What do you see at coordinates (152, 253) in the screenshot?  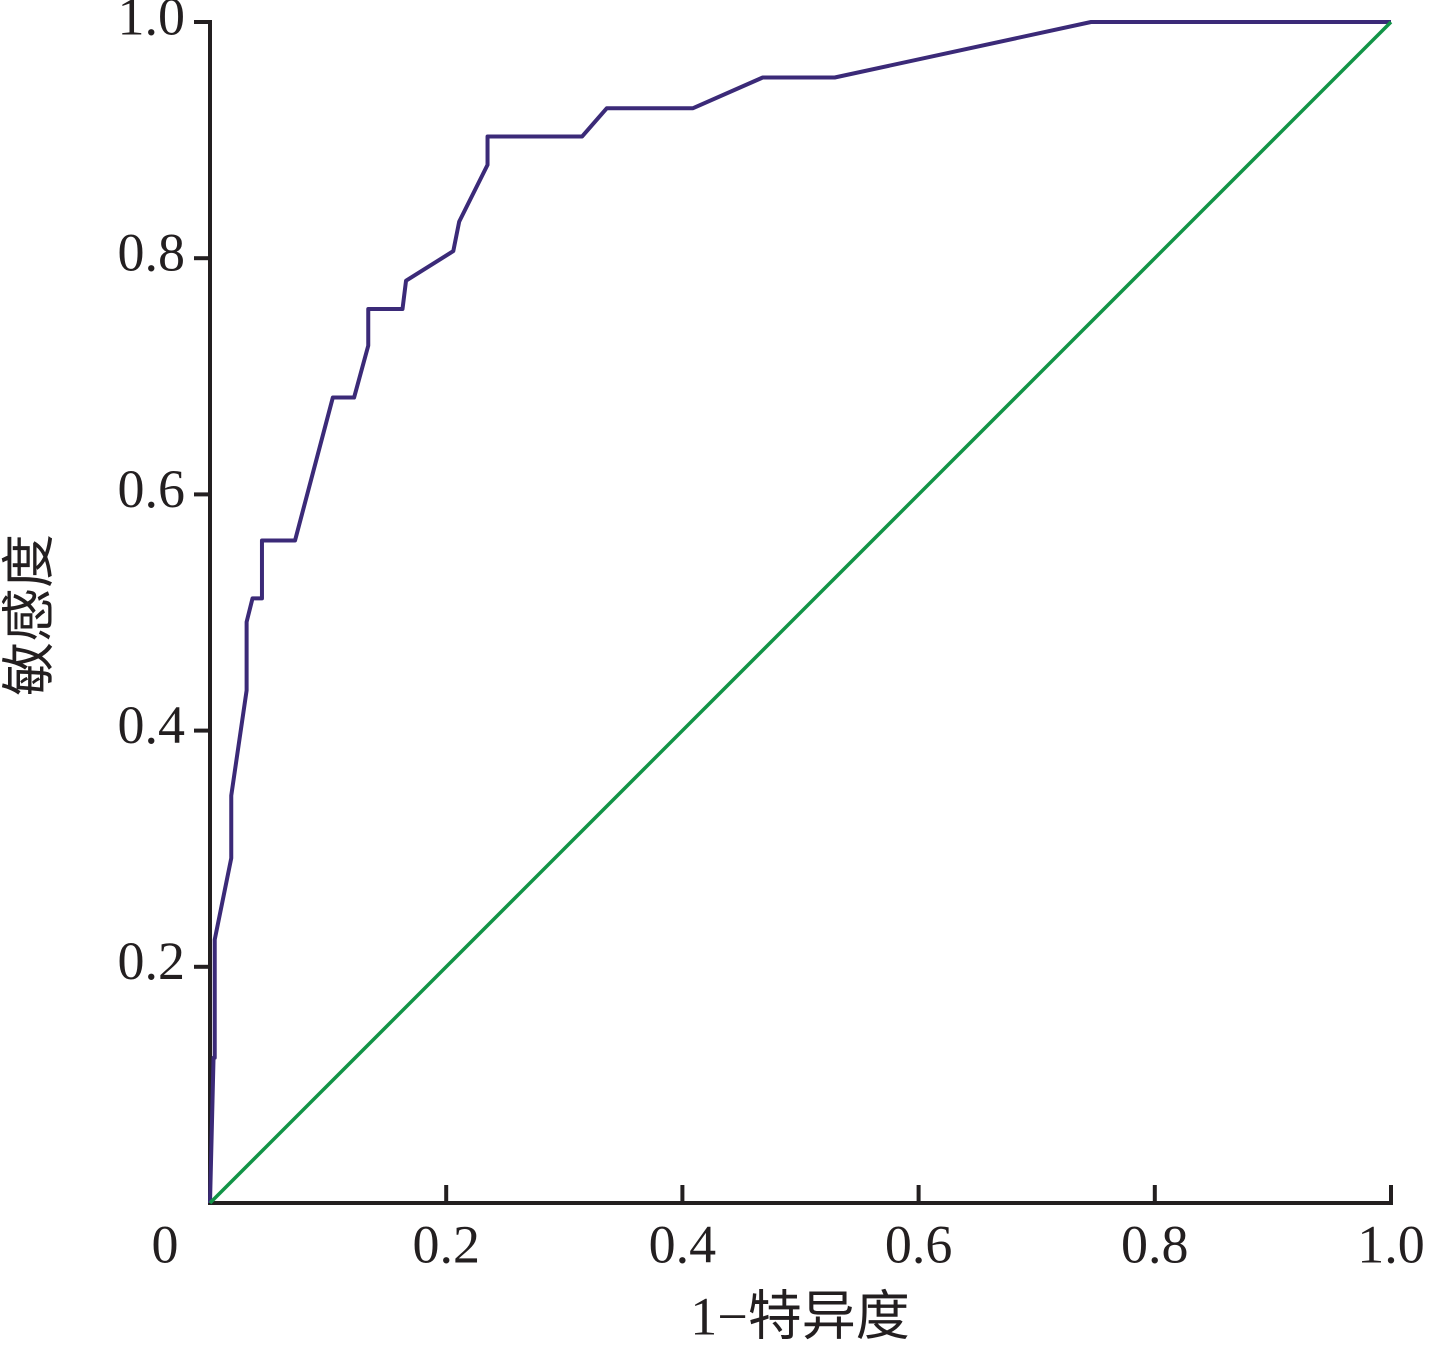 I see `y-tick-label: 0.8` at bounding box center [152, 253].